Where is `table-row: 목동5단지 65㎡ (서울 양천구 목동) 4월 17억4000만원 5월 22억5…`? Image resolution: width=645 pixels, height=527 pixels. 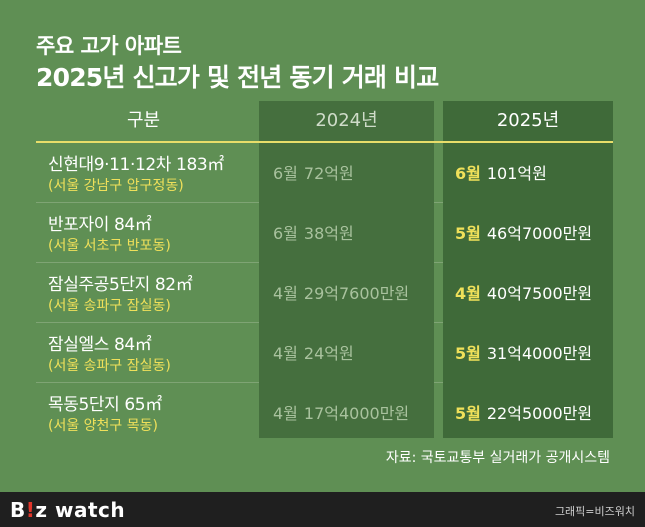
table-row: 목동5단지 65㎡ (서울 양천구 목동) 4월 17억4000만원 5월 22억5… is located at coordinates (324, 412).